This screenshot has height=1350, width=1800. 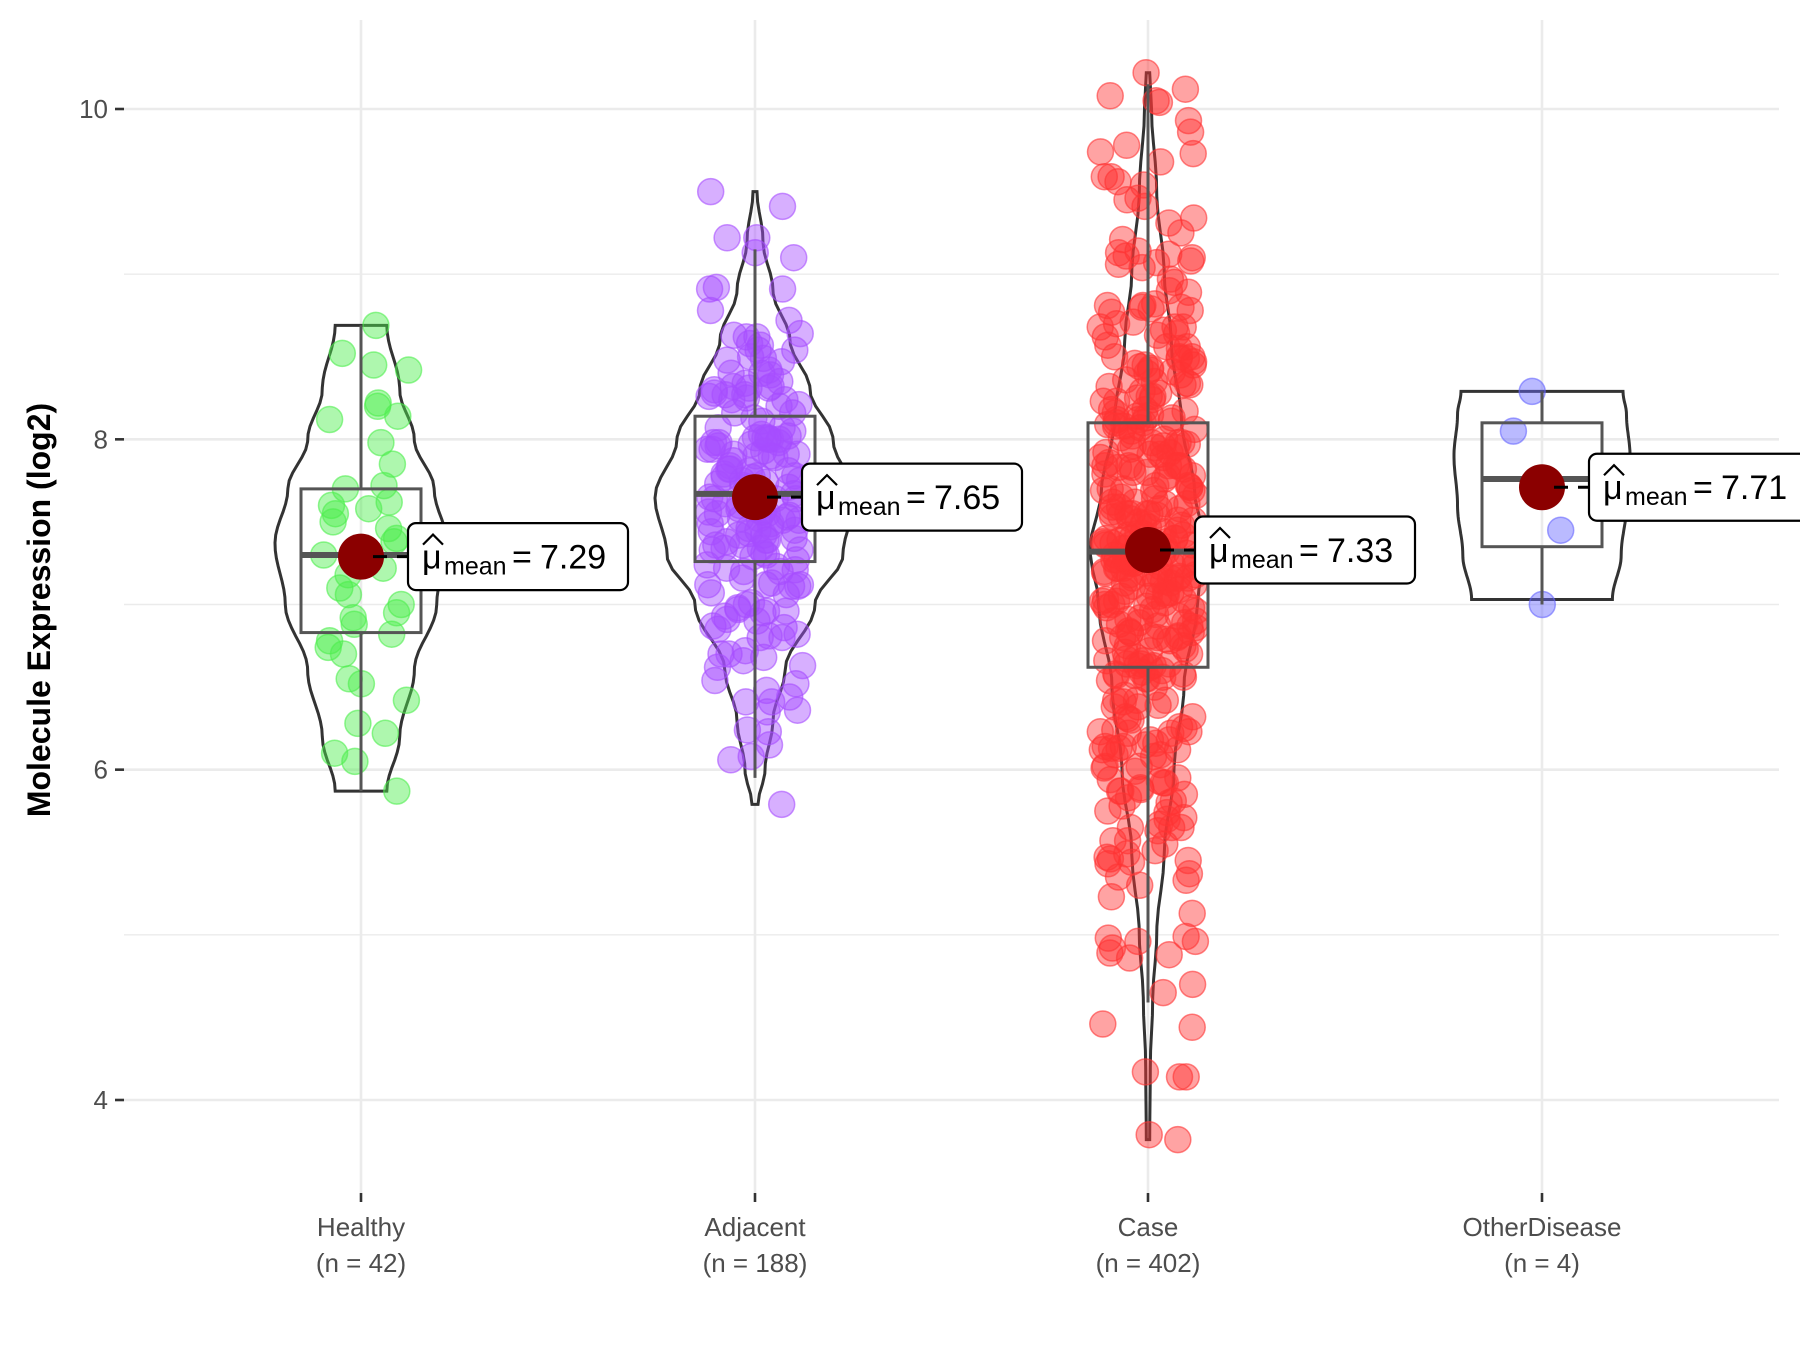 What do you see at coordinates (755, 1227) in the screenshot?
I see `x-tick-label-adjacent: Adjacent` at bounding box center [755, 1227].